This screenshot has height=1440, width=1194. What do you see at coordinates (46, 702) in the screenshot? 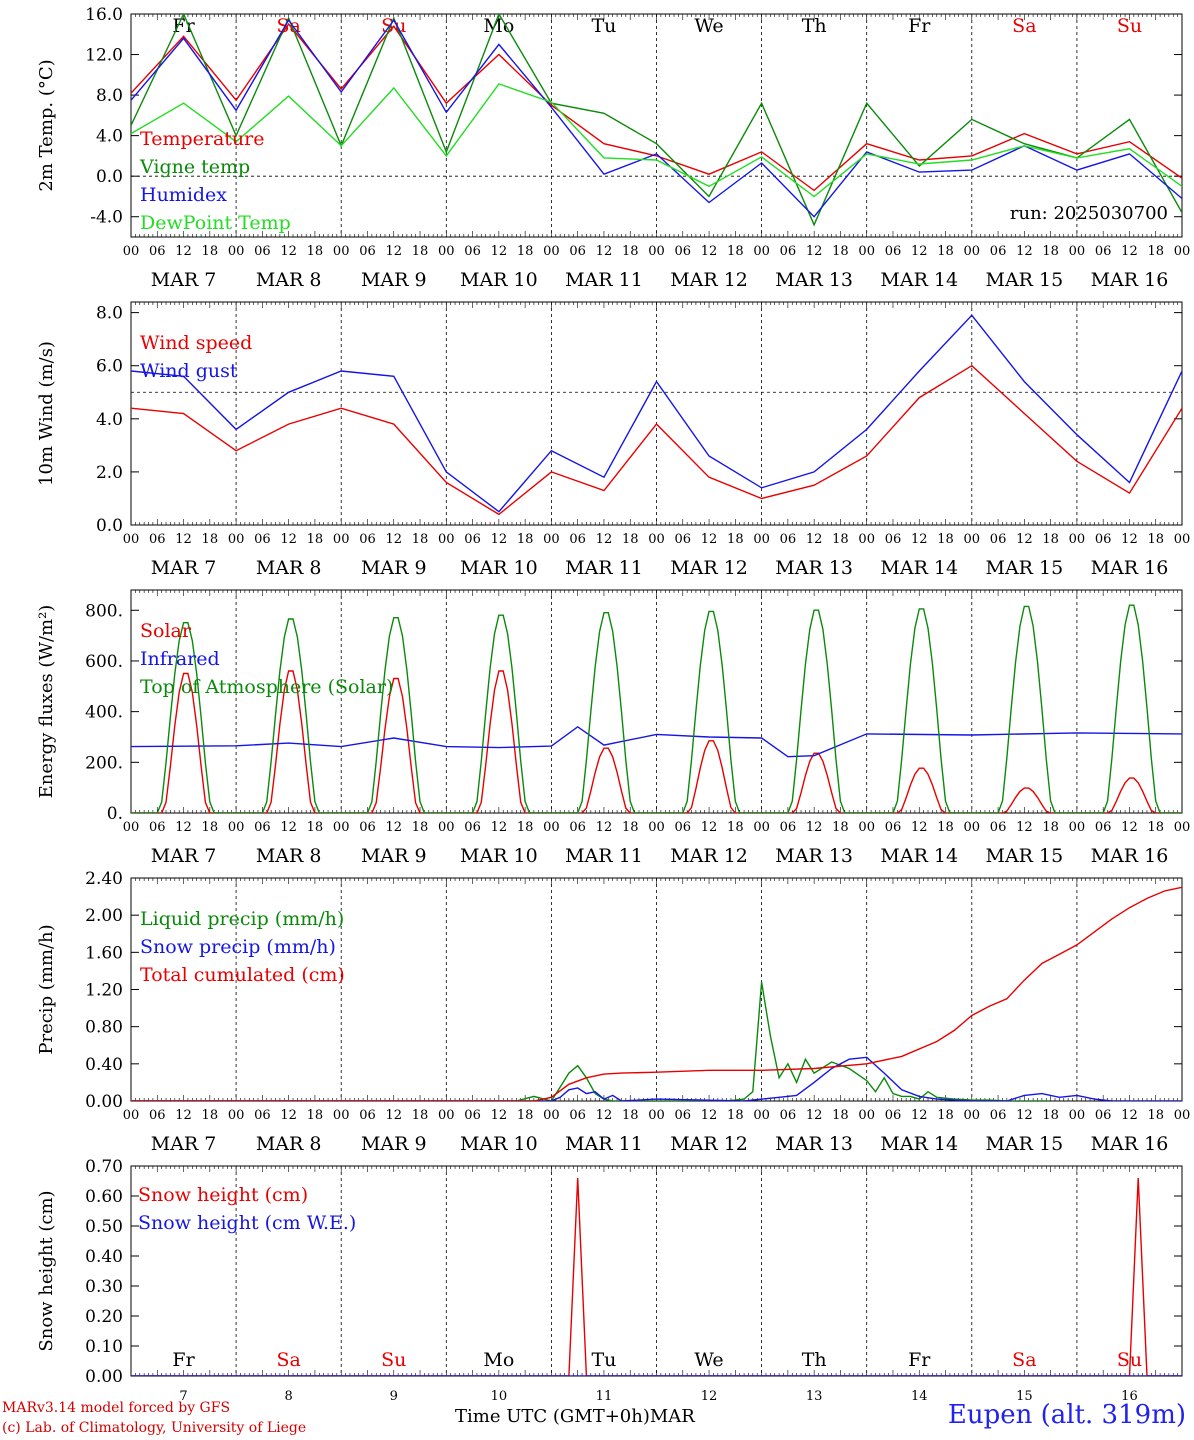
I see `y-axis-label: Energy fluxes (W/m²)` at bounding box center [46, 702].